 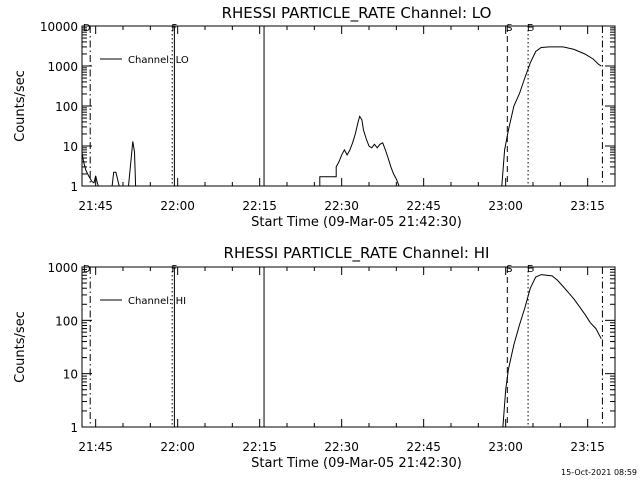 What do you see at coordinates (357, 13) in the screenshot?
I see `chart-title: RHESSI PARTICLE_RATE Channel: LO` at bounding box center [357, 13].